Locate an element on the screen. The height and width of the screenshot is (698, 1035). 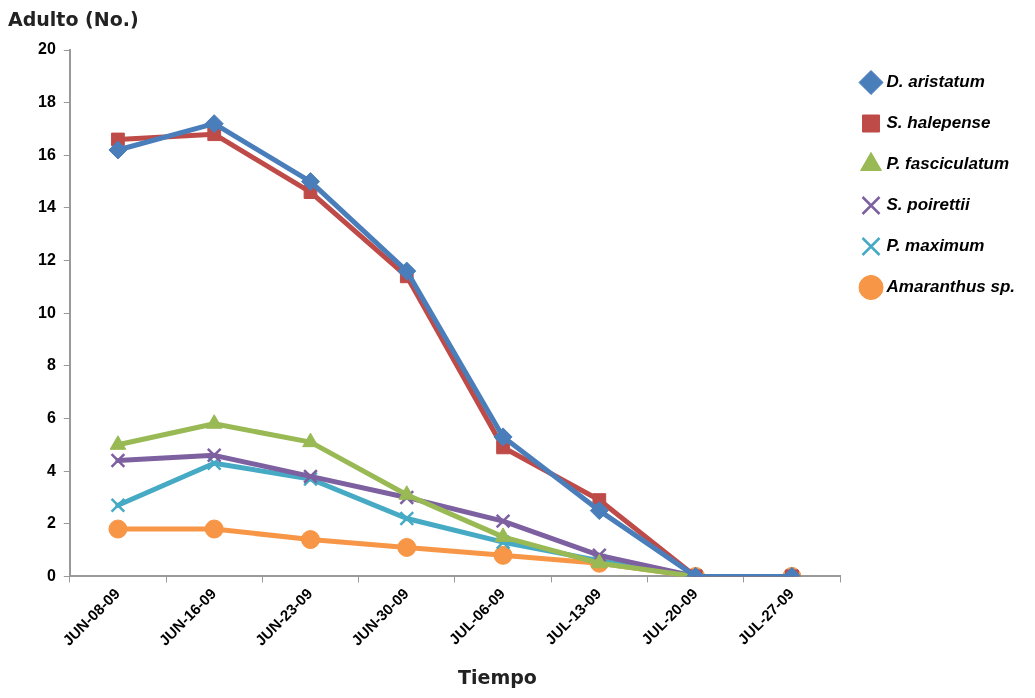
y-tick-label: 0 is located at coordinates (51, 575).